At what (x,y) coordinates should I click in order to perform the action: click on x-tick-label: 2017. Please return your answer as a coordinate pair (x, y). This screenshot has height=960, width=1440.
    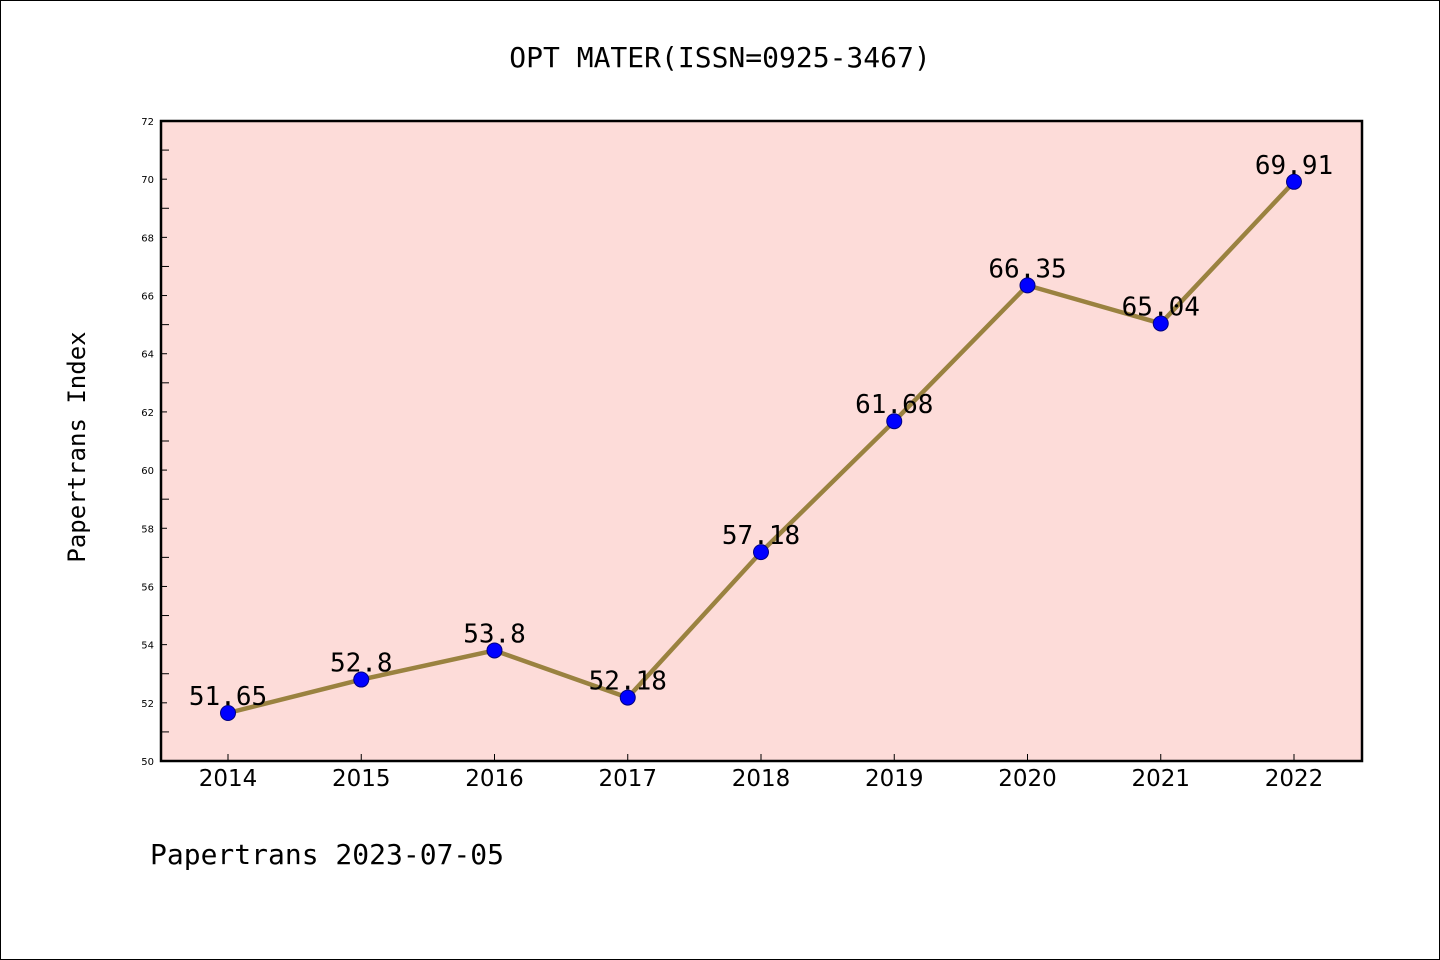
    Looking at the image, I should click on (627, 779).